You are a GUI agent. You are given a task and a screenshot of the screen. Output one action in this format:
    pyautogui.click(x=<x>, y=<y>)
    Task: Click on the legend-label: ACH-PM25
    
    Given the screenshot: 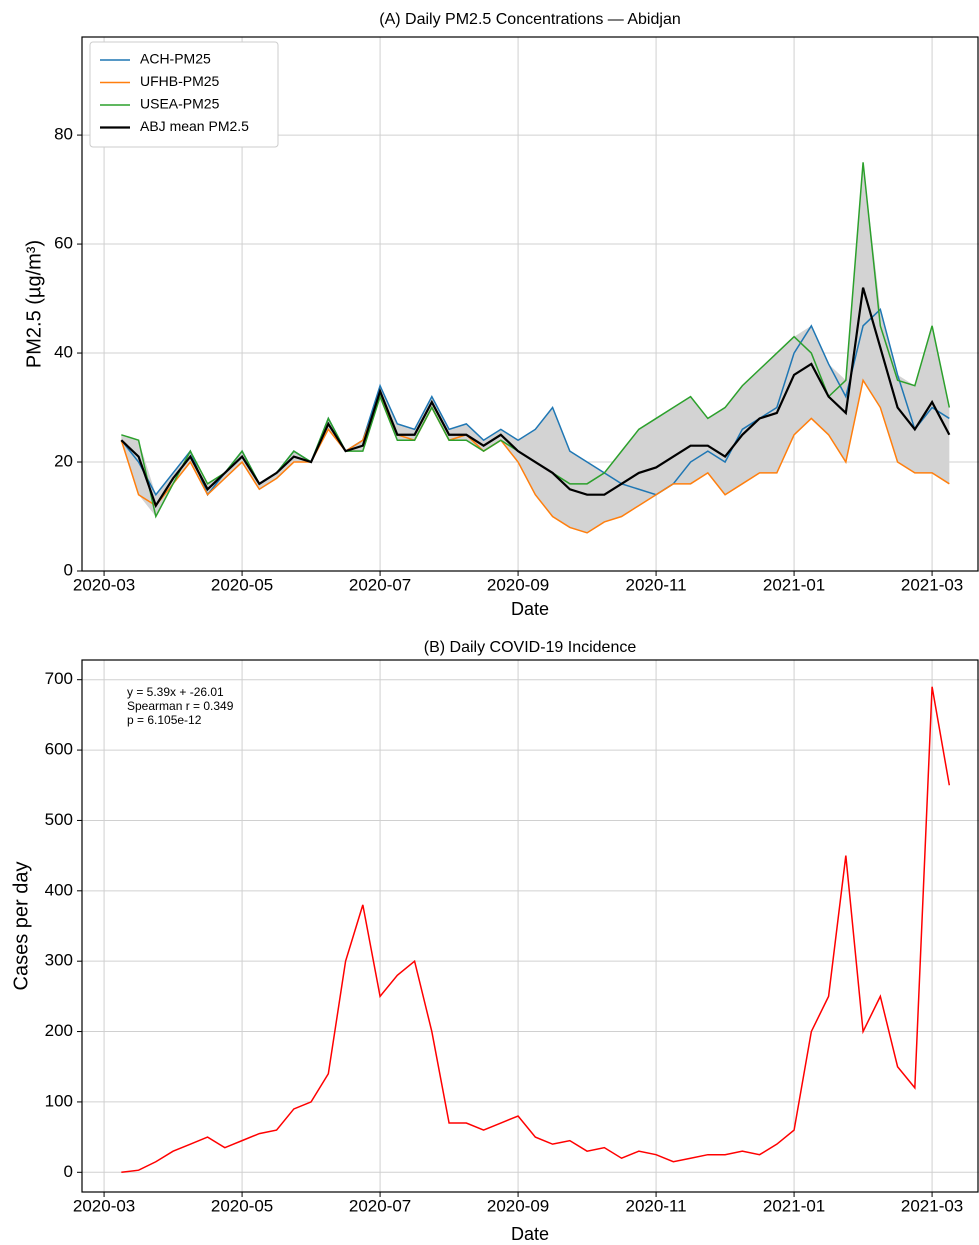 What is the action you would take?
    pyautogui.click(x=175, y=59)
    